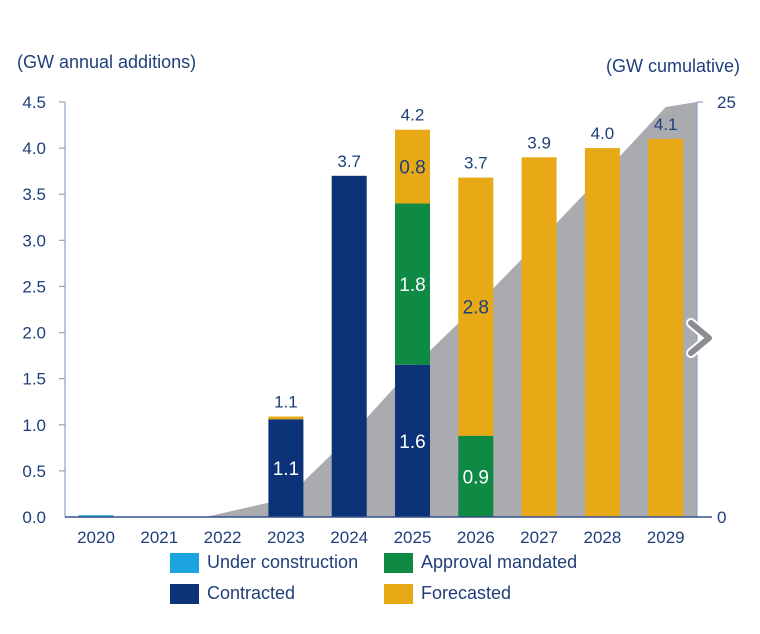 Image resolution: width=760 pixels, height=634 pixels. What do you see at coordinates (34, 240) in the screenshot?
I see `y-tick-label: 3.0` at bounding box center [34, 240].